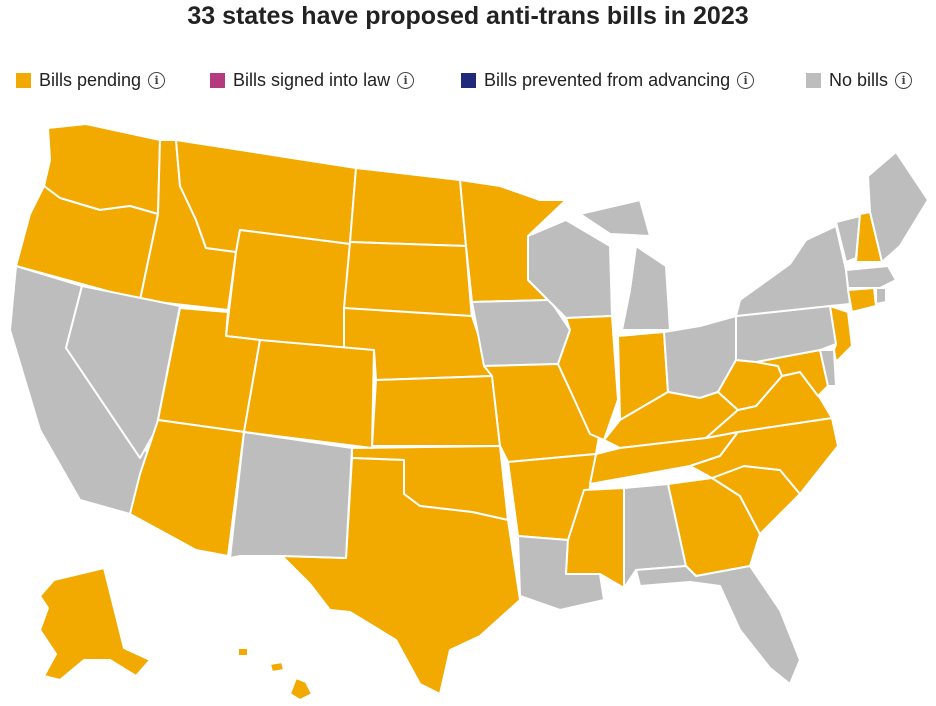 The width and height of the screenshot is (936, 706). I want to click on legend-swatch-pending, so click(23, 80).